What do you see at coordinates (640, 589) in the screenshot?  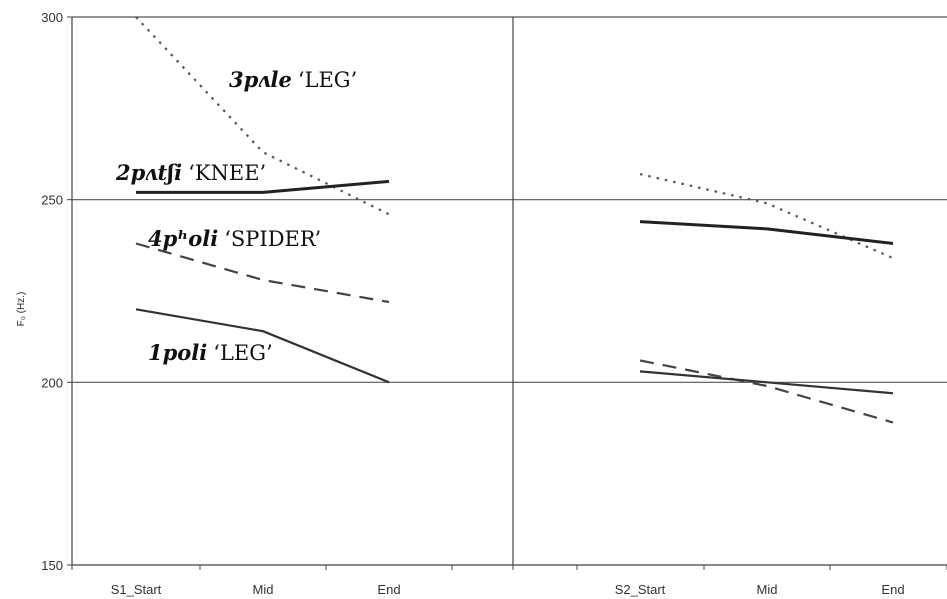 I see `x-tick-label-s2-start: S2_Start` at bounding box center [640, 589].